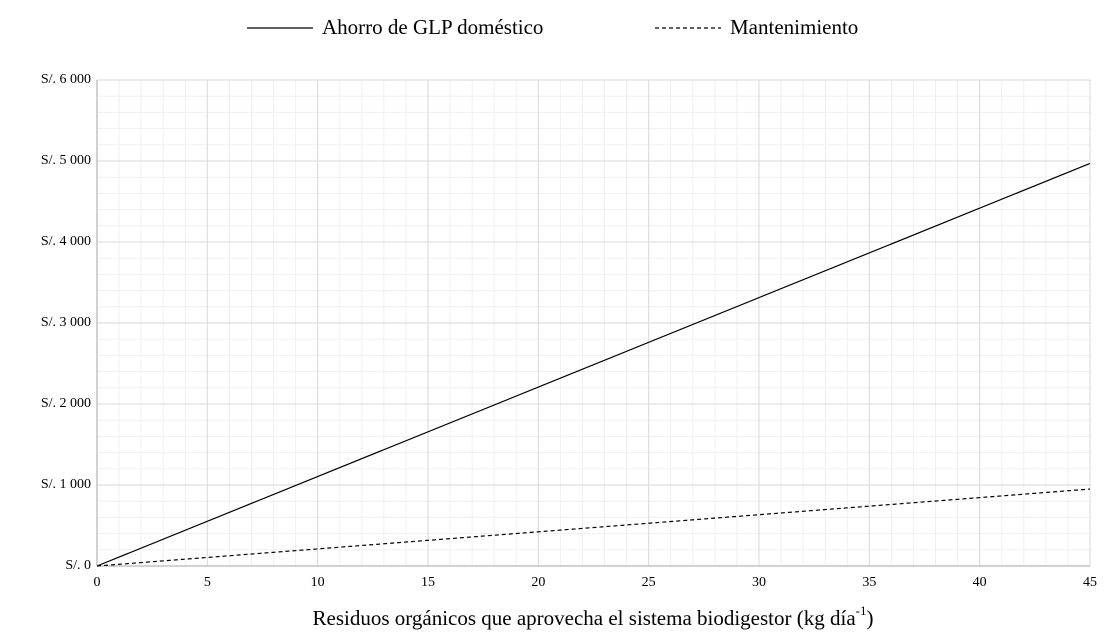 The height and width of the screenshot is (635, 1104). I want to click on x-tick-label: 35, so click(869, 582).